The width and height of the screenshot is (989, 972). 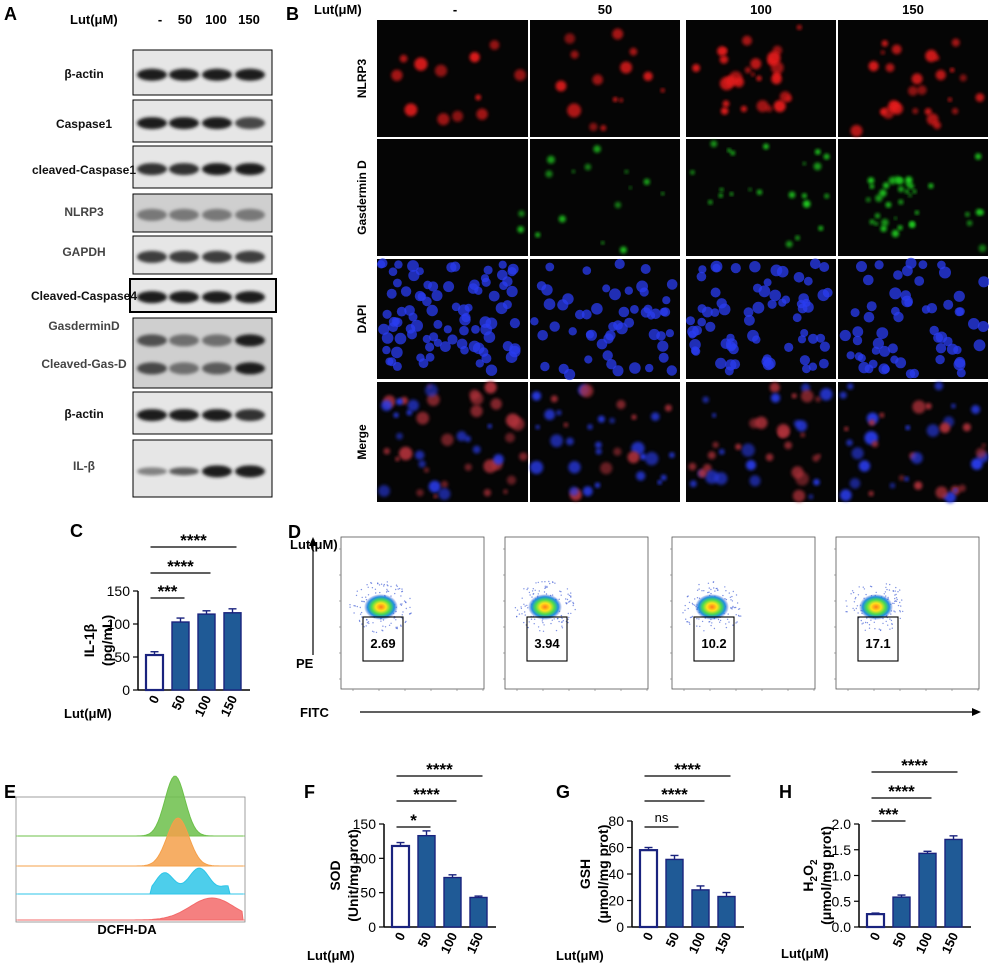 What do you see at coordinates (914, 765) in the screenshot?
I see `significance-mark: ****` at bounding box center [914, 765].